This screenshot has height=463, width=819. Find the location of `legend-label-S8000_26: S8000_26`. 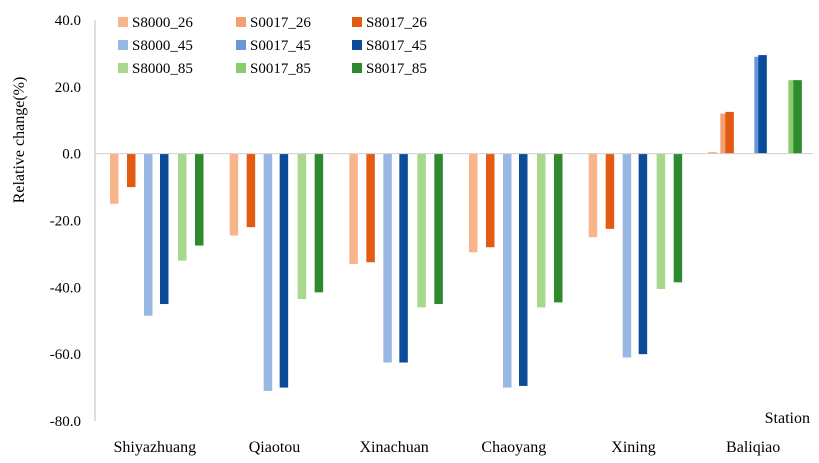

legend-label-S8000_26: S8000_26 is located at coordinates (162, 23).